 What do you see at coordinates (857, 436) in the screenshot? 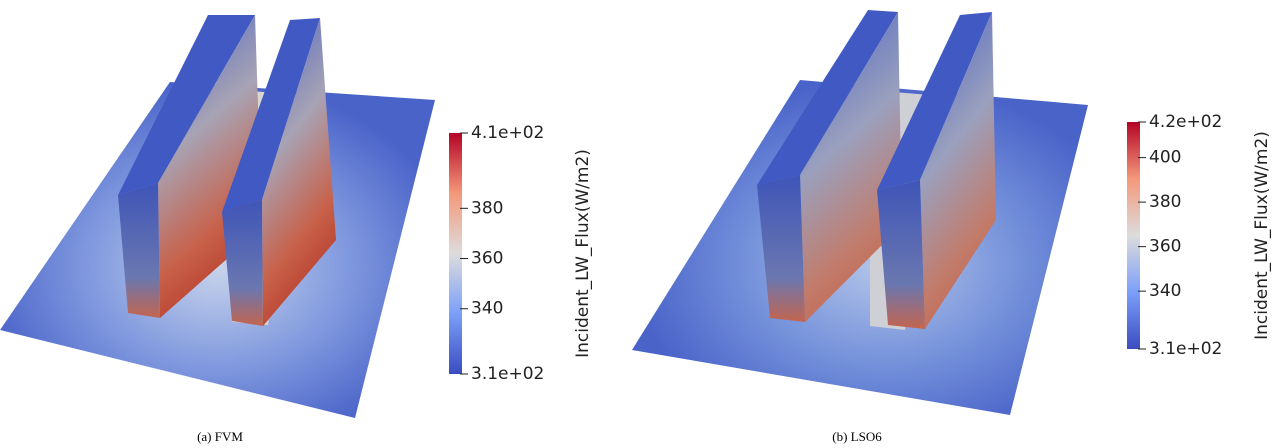
I see `caption: (b) LSO6` at bounding box center [857, 436].